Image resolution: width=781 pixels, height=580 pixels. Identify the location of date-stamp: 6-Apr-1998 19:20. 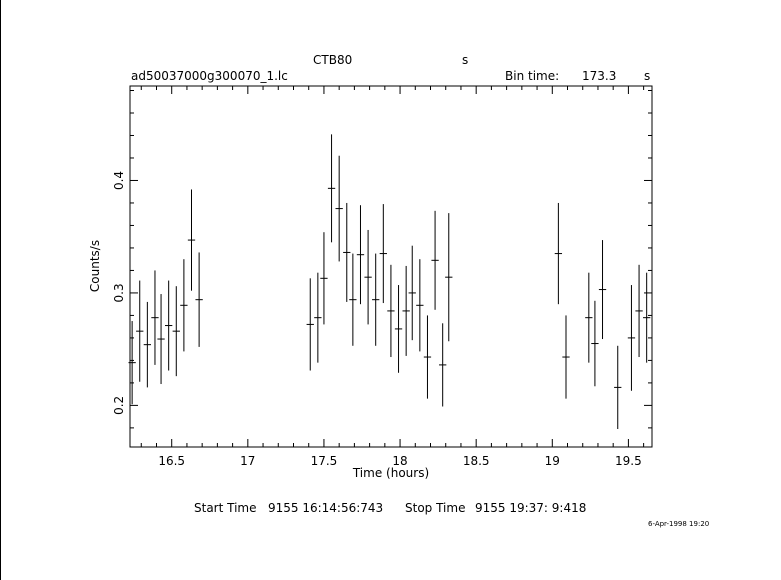
(679, 524).